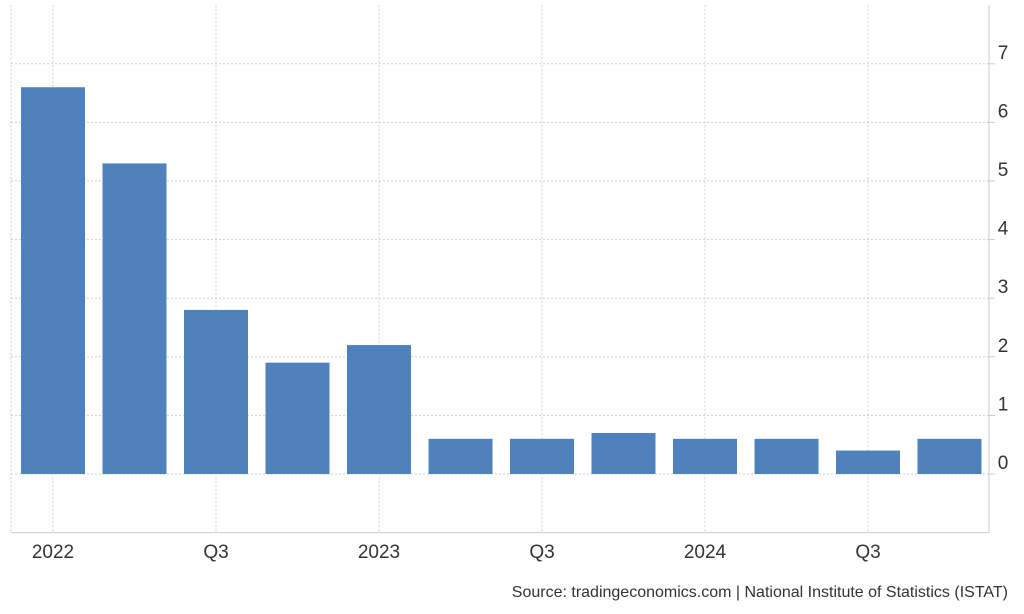 This screenshot has height=614, width=1024. What do you see at coordinates (1003, 287) in the screenshot?
I see `y-tick-label: 3` at bounding box center [1003, 287].